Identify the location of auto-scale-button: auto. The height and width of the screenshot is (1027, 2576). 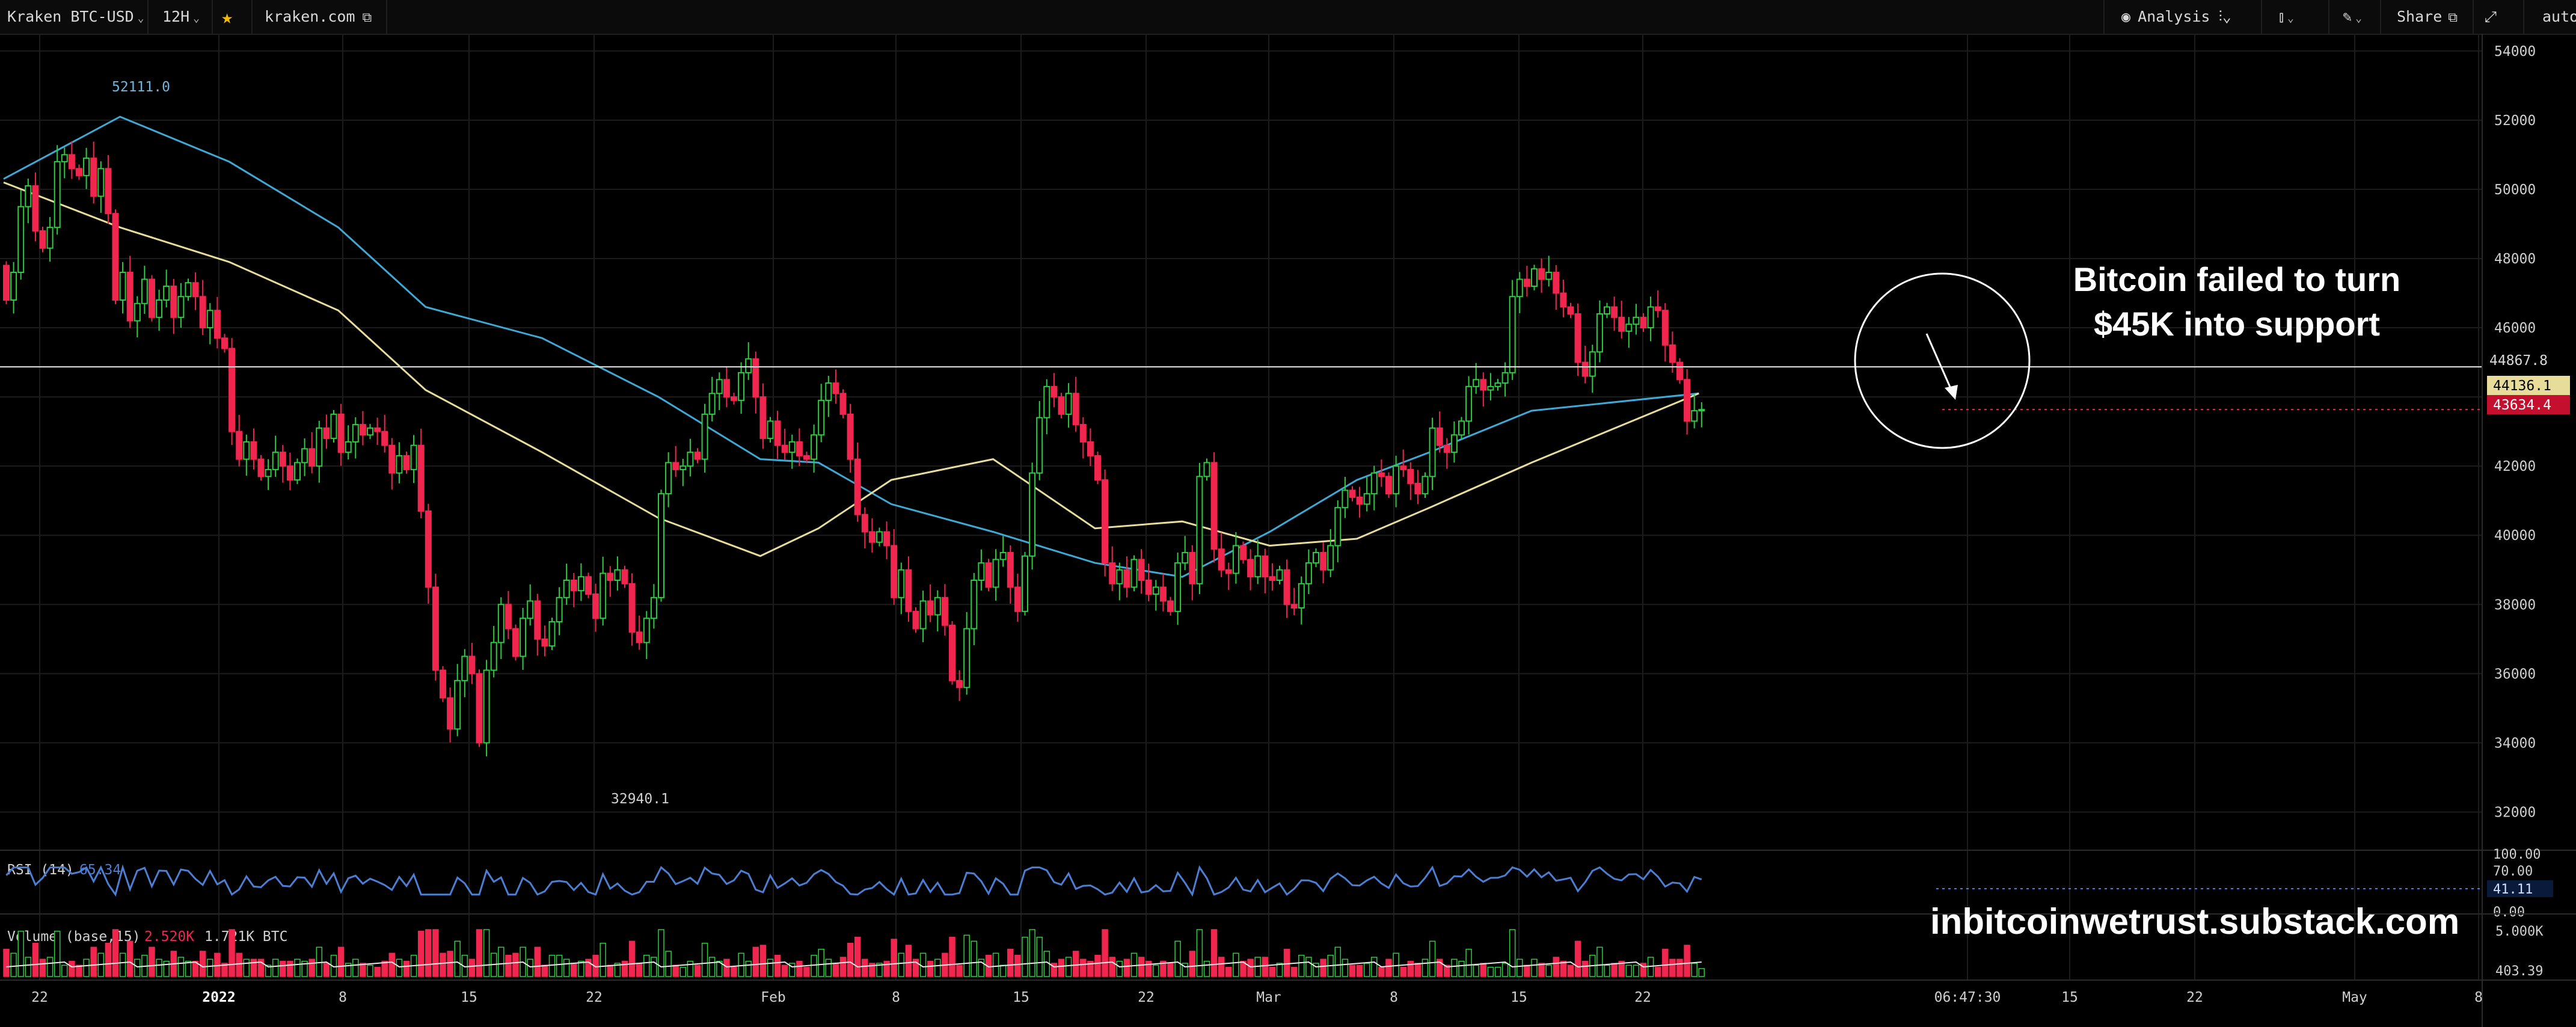
(2559, 17).